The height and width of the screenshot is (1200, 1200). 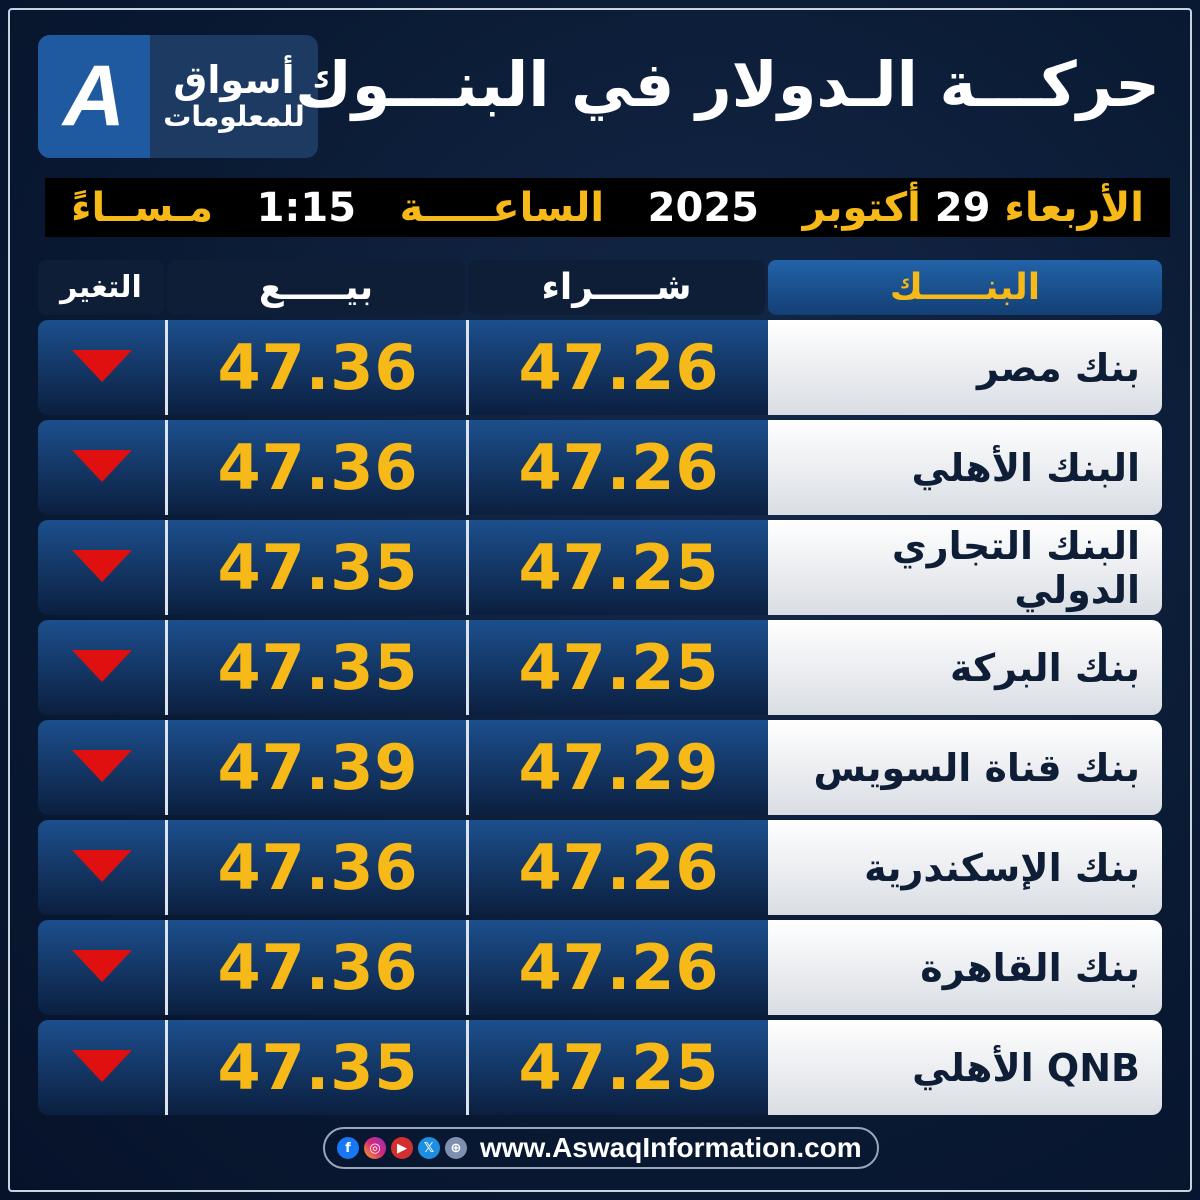 I want to click on header-buy: شـــــراء, so click(x=616, y=287).